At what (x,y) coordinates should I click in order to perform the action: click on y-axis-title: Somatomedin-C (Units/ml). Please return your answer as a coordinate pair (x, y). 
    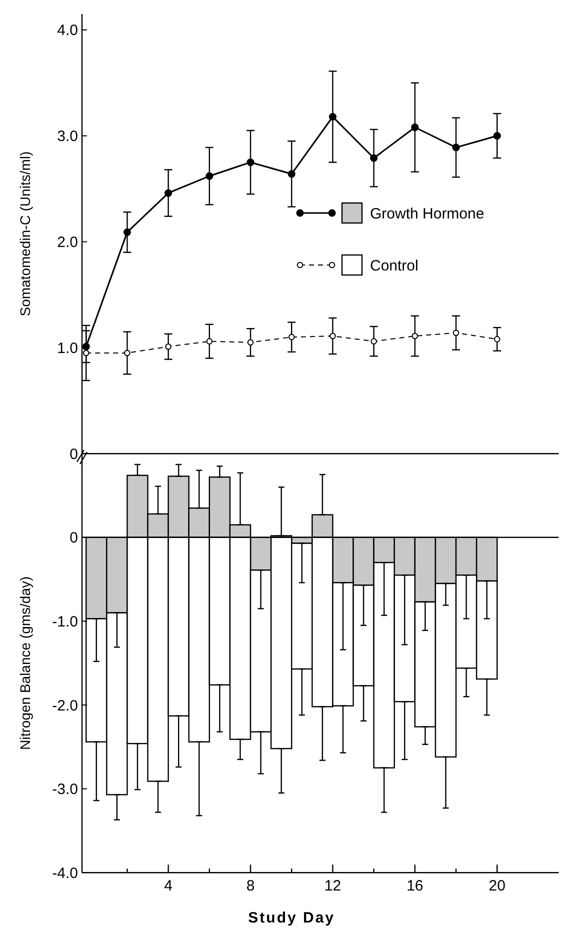
    Looking at the image, I should click on (25, 233).